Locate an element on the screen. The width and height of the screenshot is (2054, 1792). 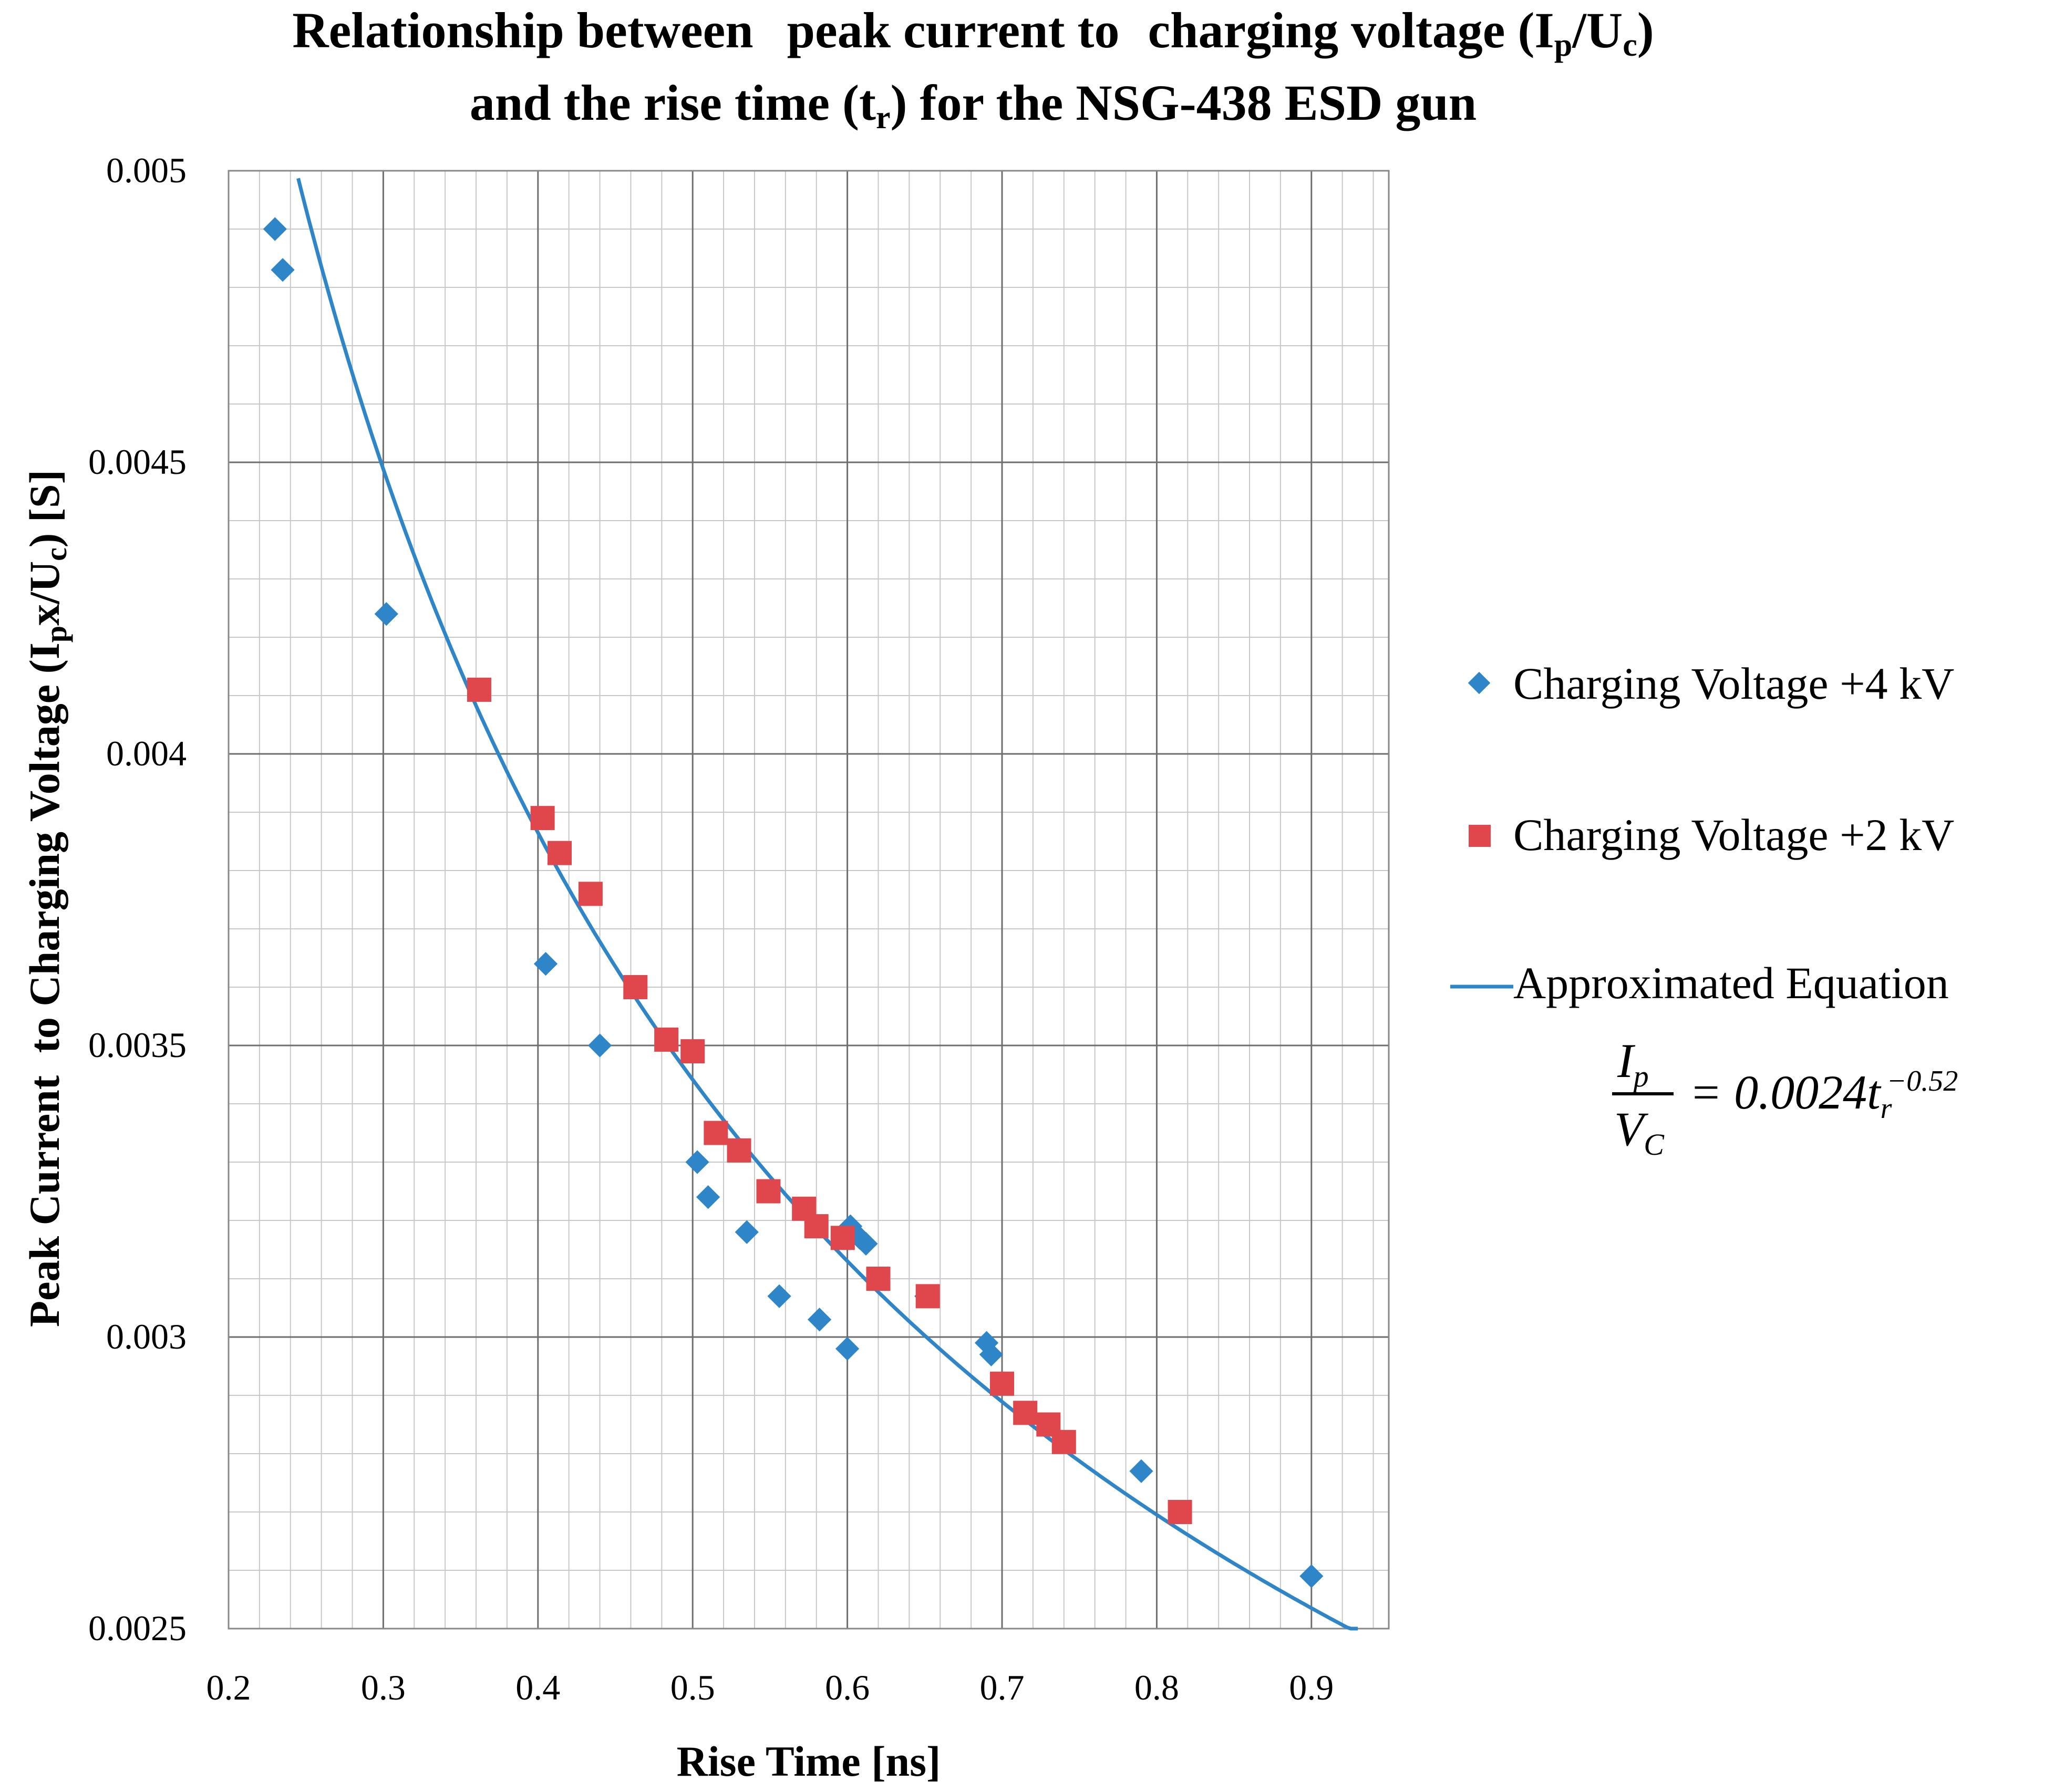
y-tick-label: 0.0035 is located at coordinates (137, 1045).